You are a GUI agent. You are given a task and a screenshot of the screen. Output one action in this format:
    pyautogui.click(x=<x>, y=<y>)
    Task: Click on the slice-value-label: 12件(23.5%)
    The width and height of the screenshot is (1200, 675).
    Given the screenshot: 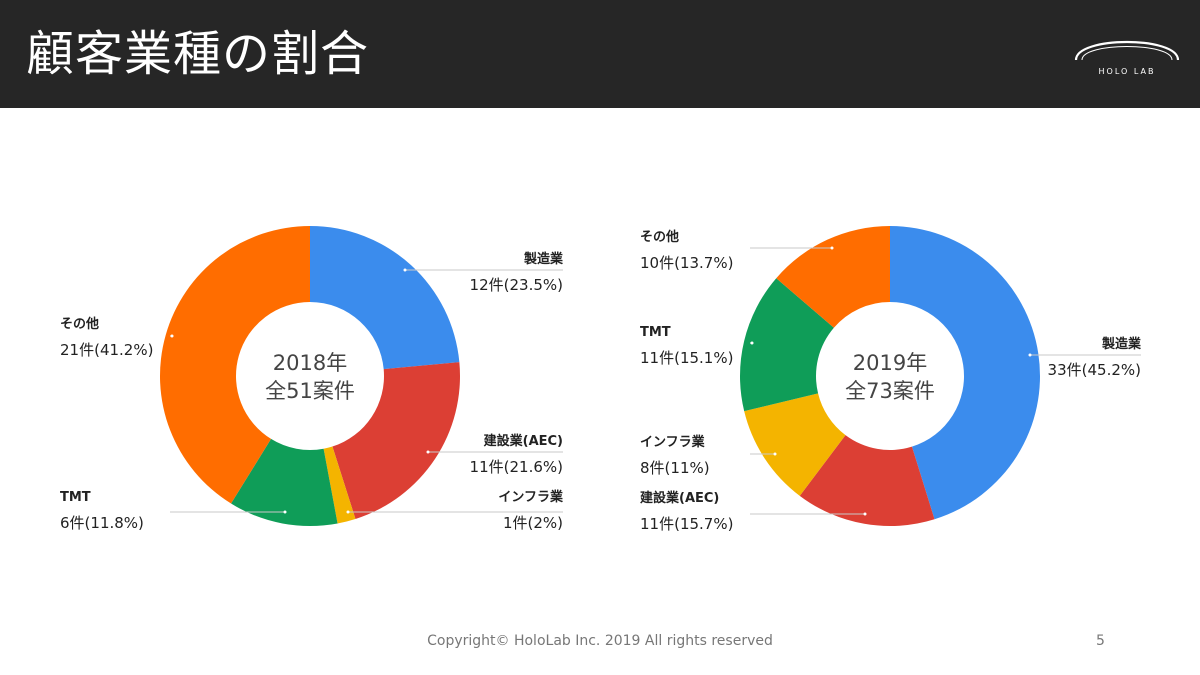 What is the action you would take?
    pyautogui.click(x=516, y=285)
    